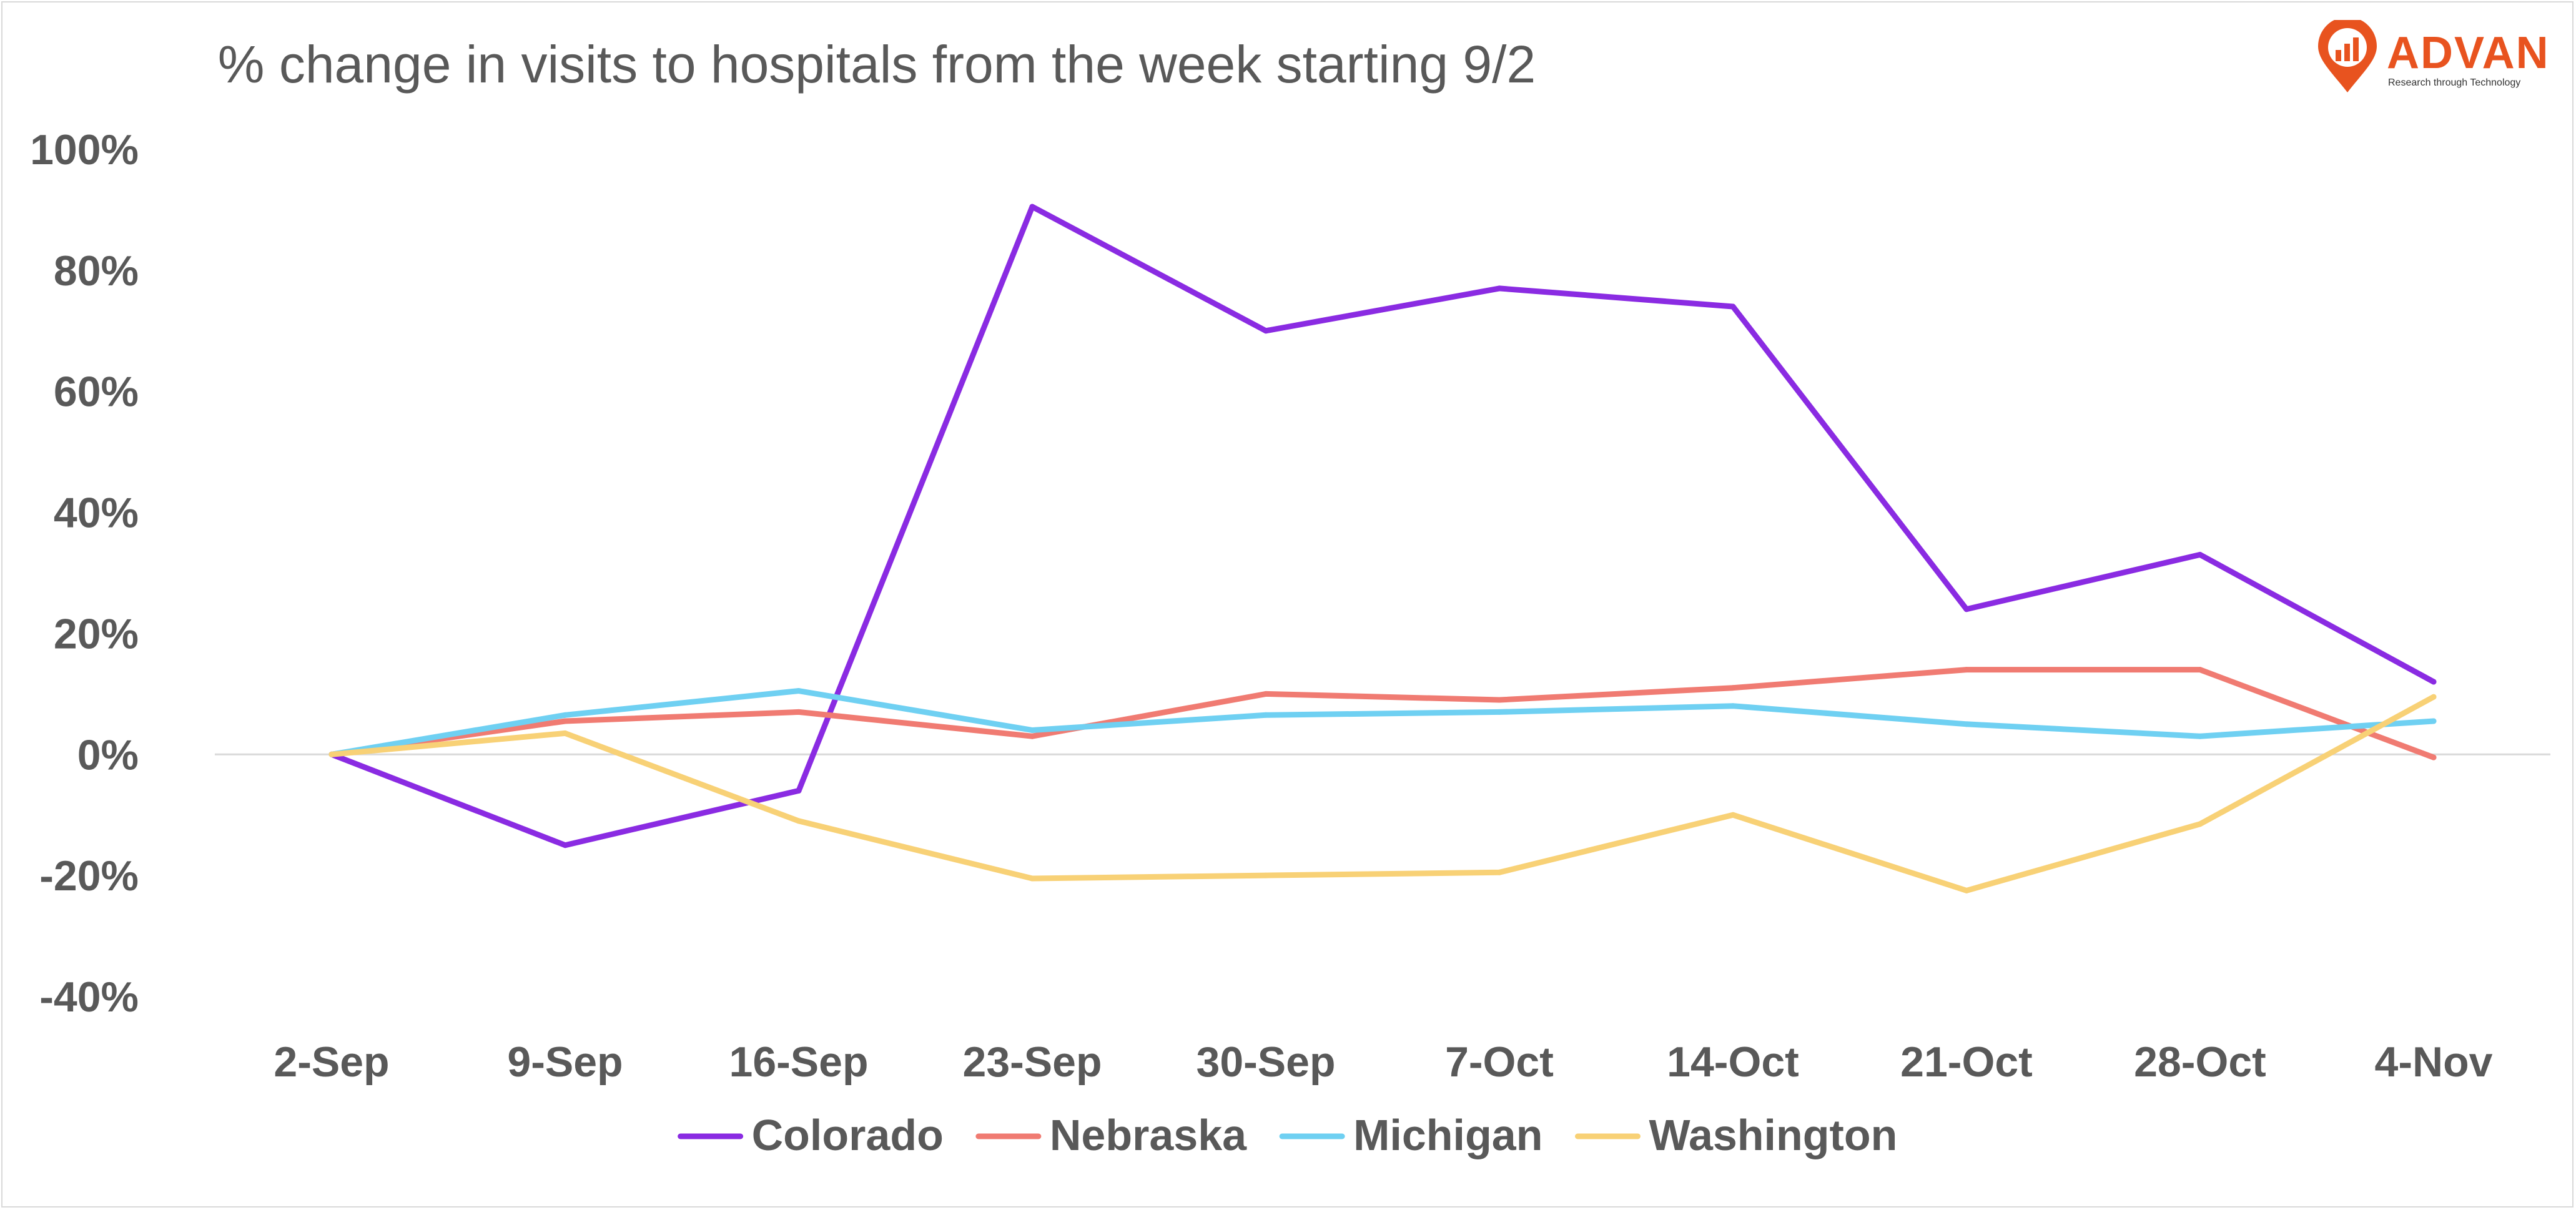  Describe the element at coordinates (1033, 1062) in the screenshot. I see `x-tick-label: 23-Sep` at that location.